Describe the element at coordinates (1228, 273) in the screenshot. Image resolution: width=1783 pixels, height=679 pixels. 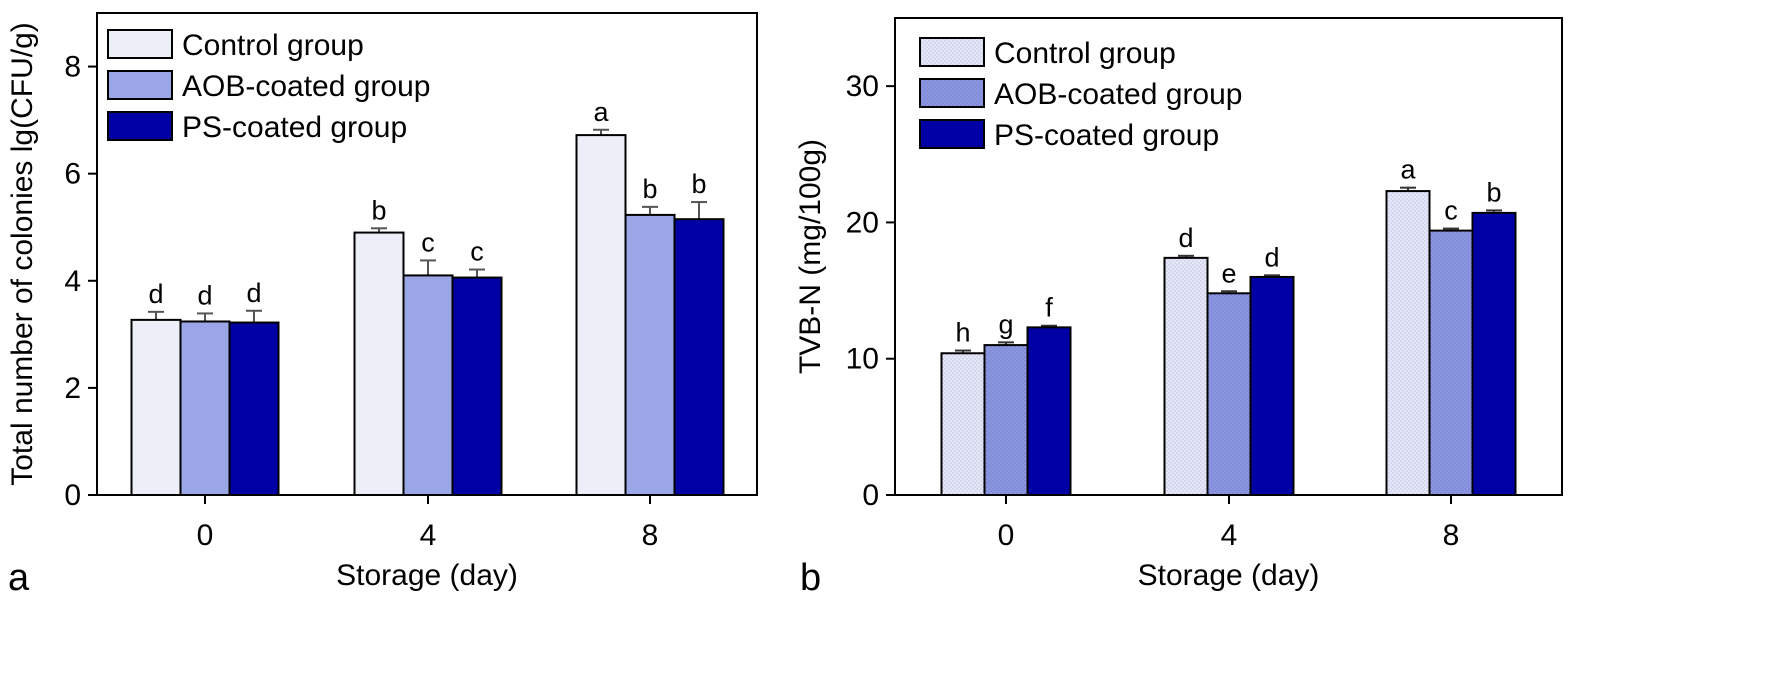
I see `significance-label: e` at that location.